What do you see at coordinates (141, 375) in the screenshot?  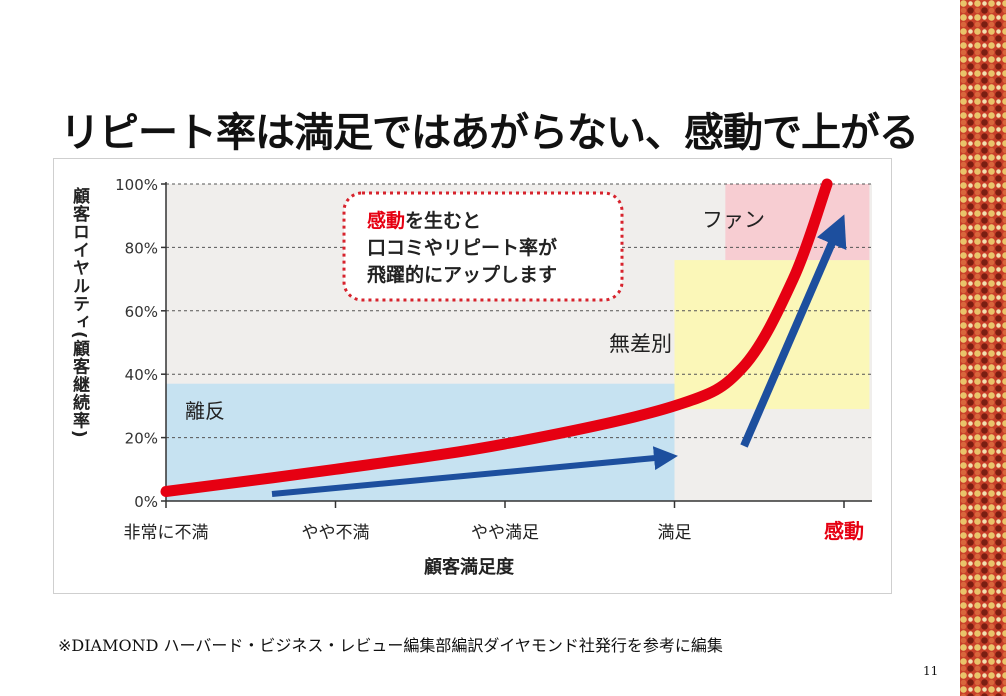 I see `y-tick-label: 40%` at bounding box center [141, 375].